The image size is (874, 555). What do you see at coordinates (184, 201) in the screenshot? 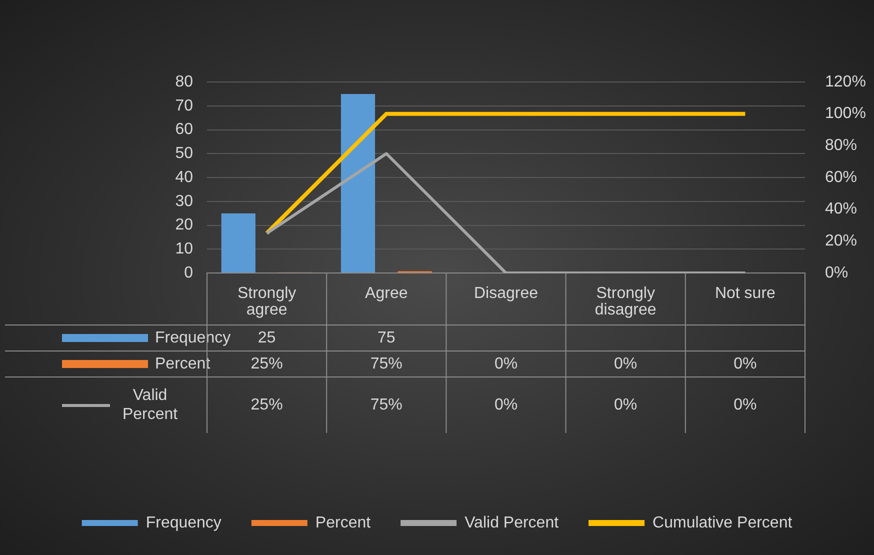
I see `y-tick-label: 30` at bounding box center [184, 201].